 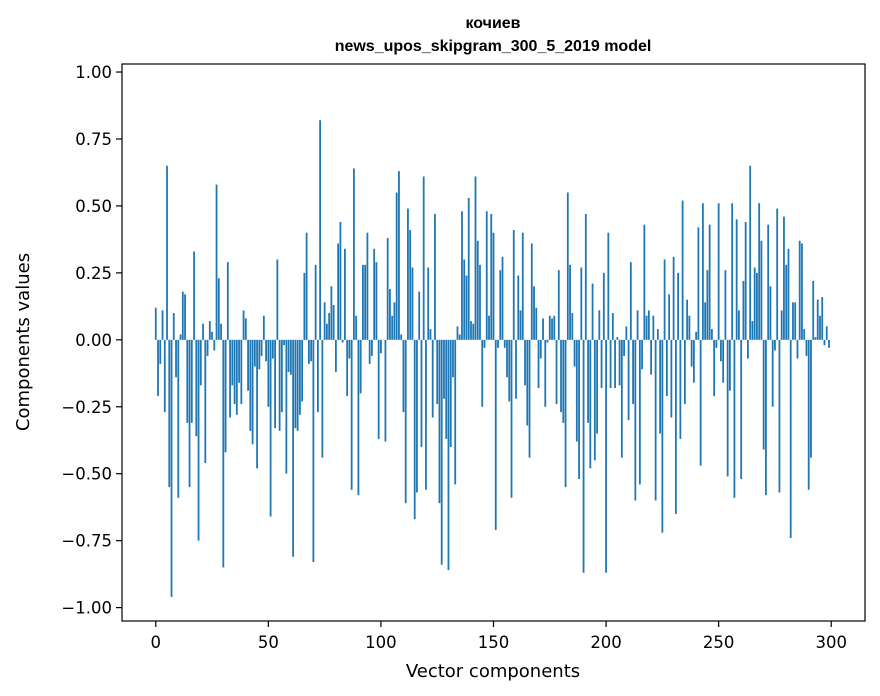 What do you see at coordinates (86, 608) in the screenshot?
I see `y-tick-label: −1.00` at bounding box center [86, 608].